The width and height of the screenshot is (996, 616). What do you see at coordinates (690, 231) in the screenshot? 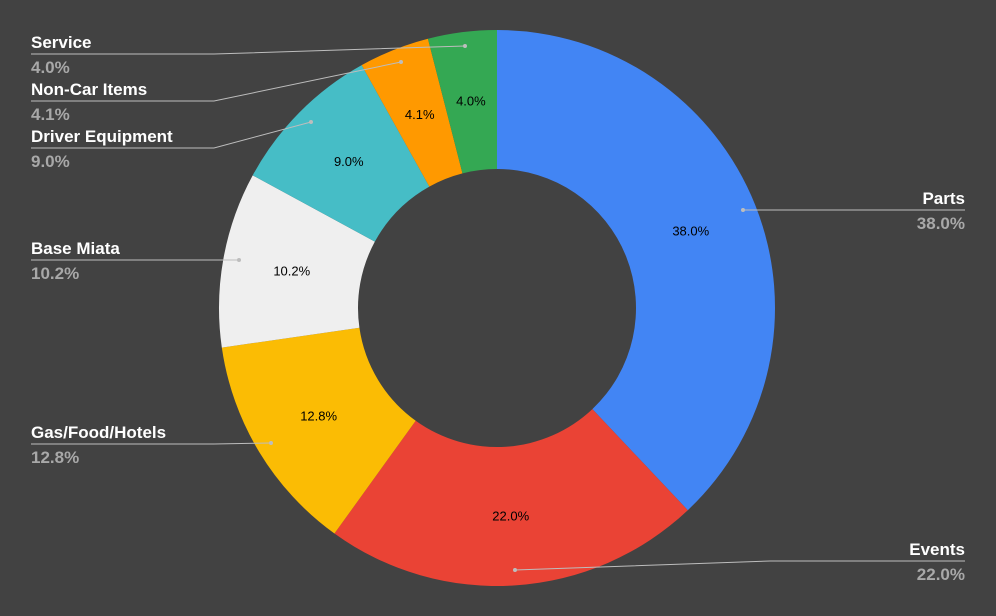
I see `slice-label-parts: 38.0%` at bounding box center [690, 231].